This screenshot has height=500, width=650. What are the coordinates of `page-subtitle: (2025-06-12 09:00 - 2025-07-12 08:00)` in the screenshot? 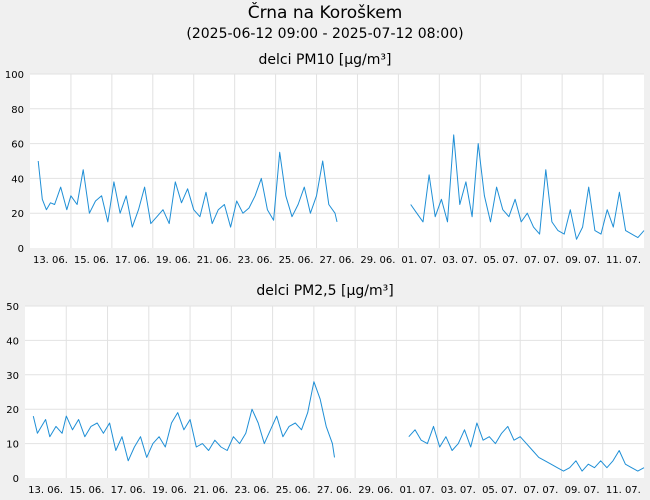 It's located at (325, 34).